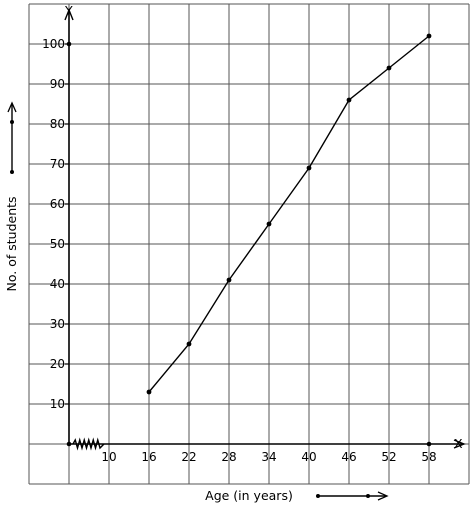 The width and height of the screenshot is (474, 510). I want to click on x-tick-label: 34, so click(268, 457).